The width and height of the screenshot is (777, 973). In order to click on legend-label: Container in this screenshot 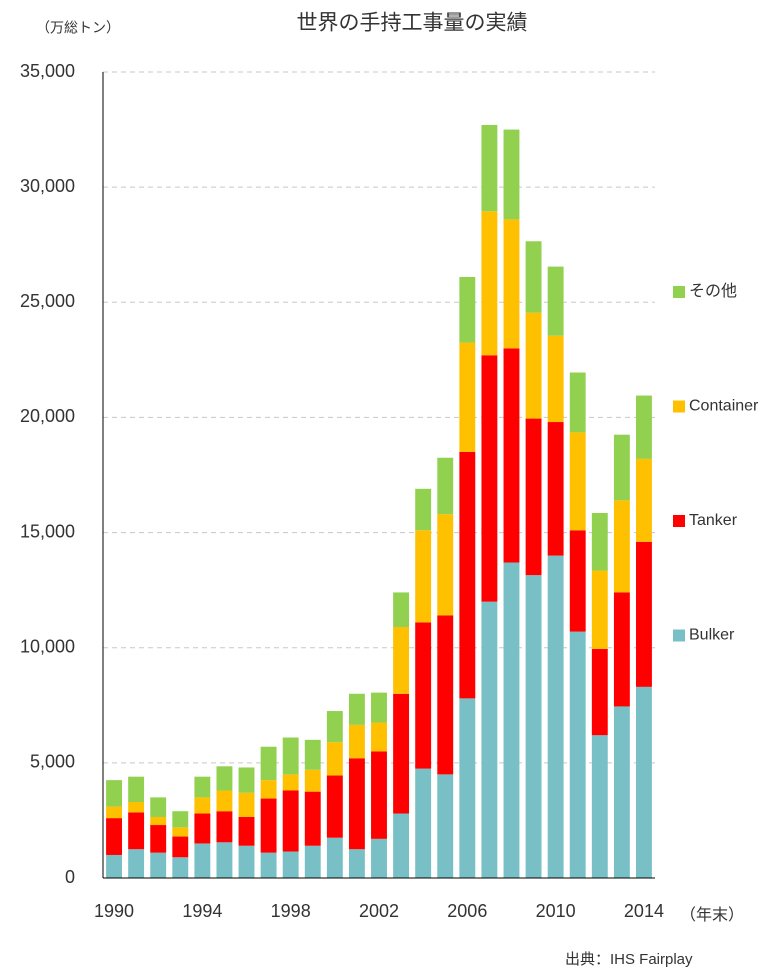, I will do `click(724, 406)`.